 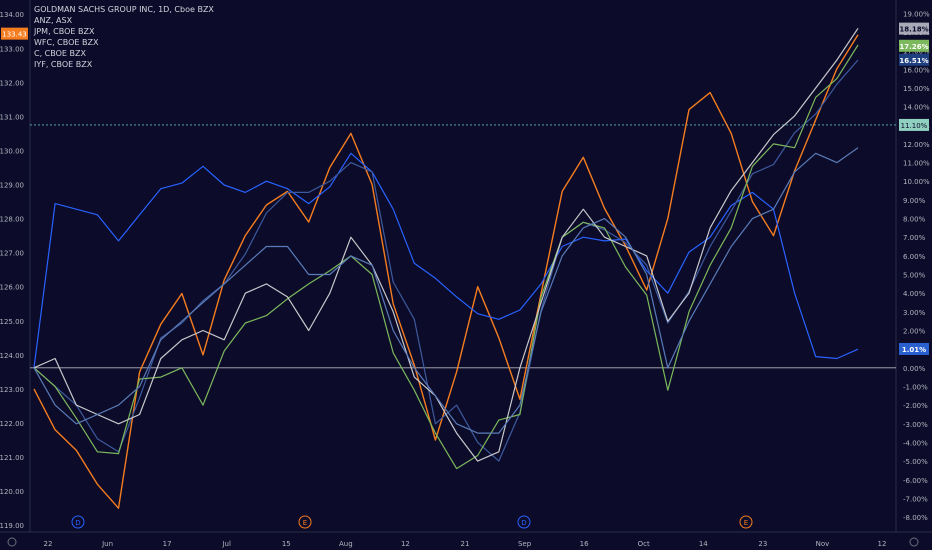 I want to click on left-tick-label: 120.00, so click(x=12, y=492).